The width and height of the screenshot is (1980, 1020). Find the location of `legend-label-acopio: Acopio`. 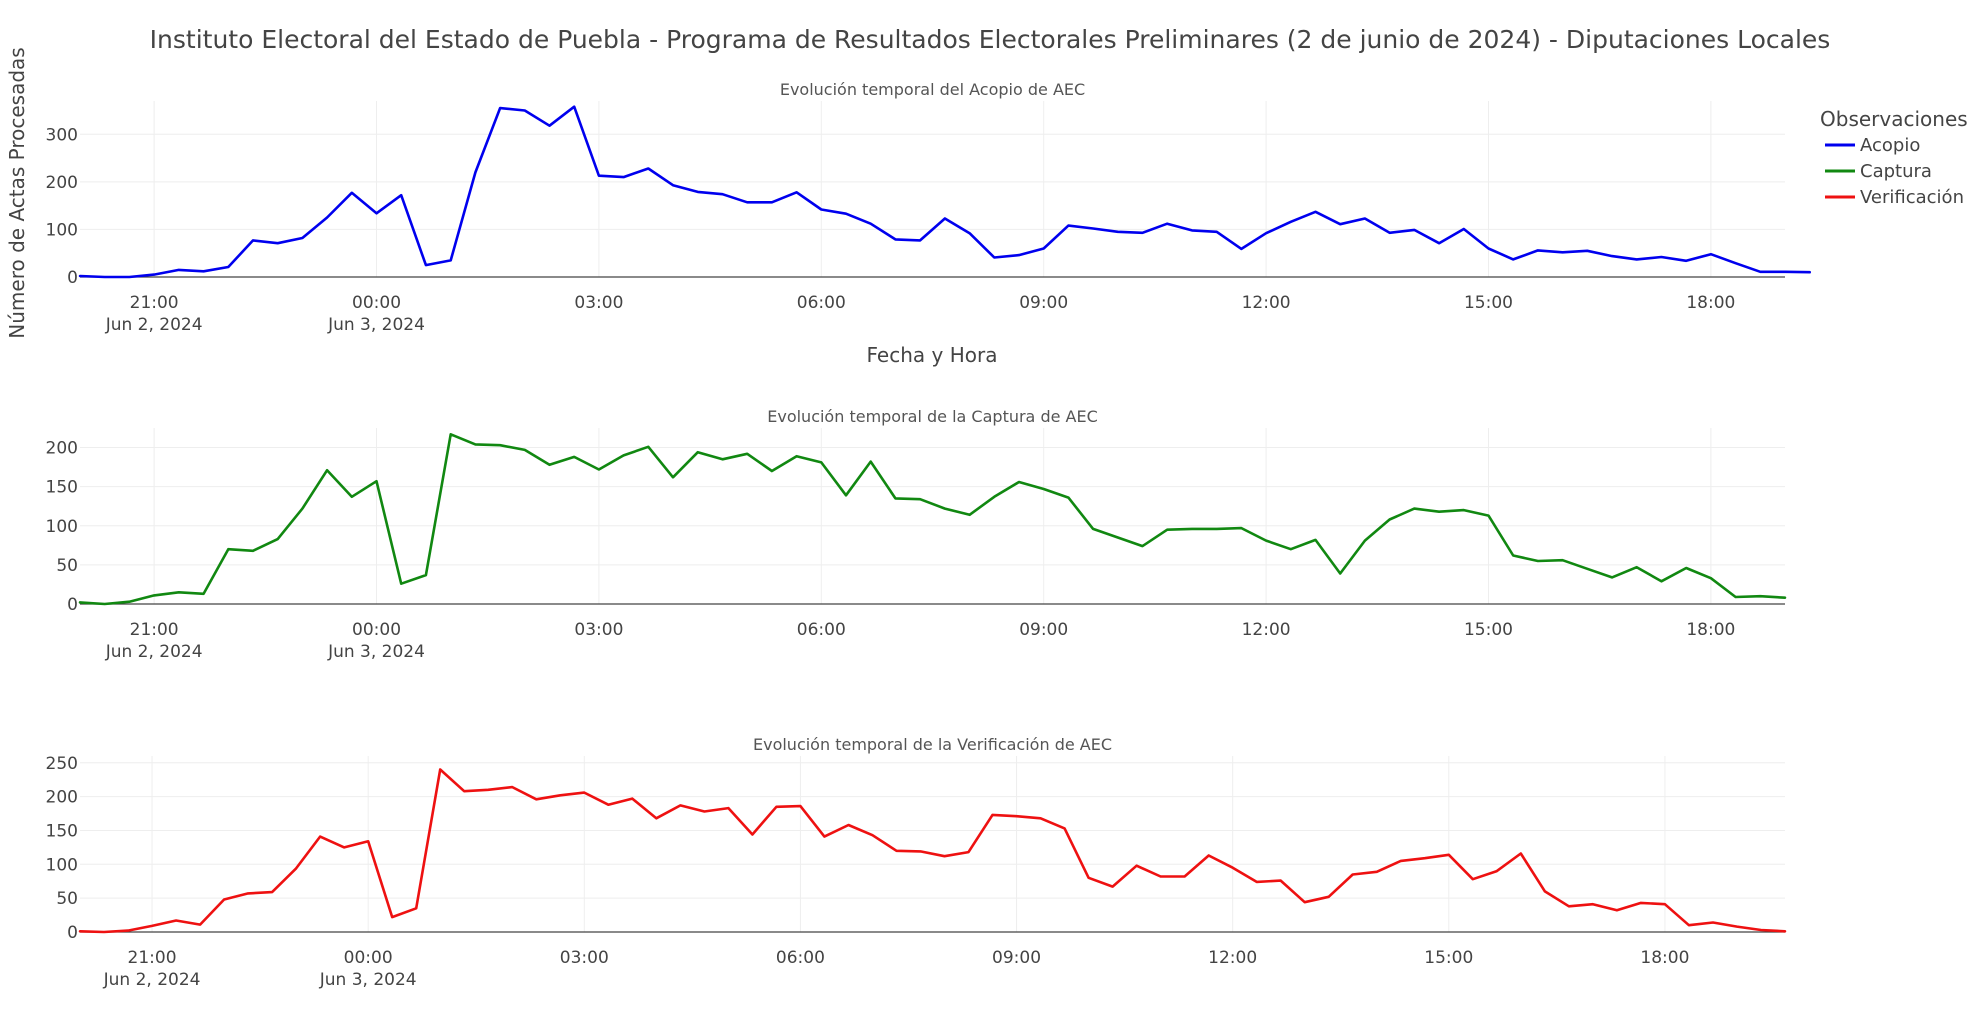

legend-label-acopio: Acopio is located at coordinates (1890, 145).